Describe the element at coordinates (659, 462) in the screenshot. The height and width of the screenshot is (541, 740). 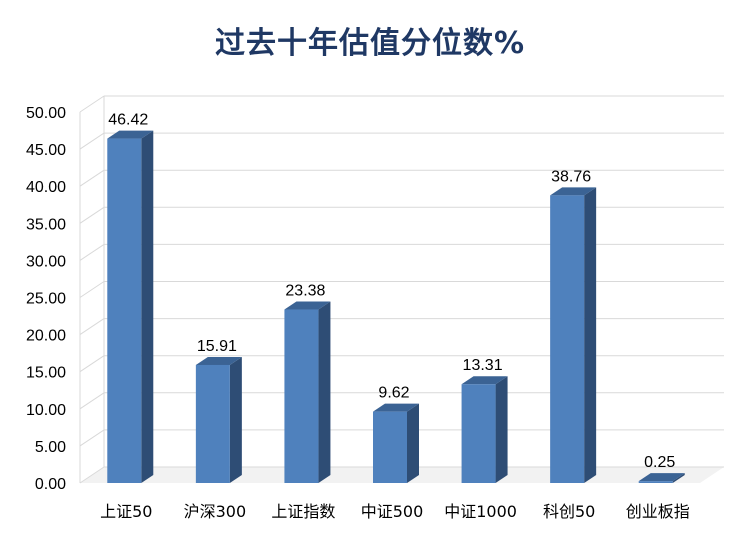
I see `data-label: 0.25` at that location.